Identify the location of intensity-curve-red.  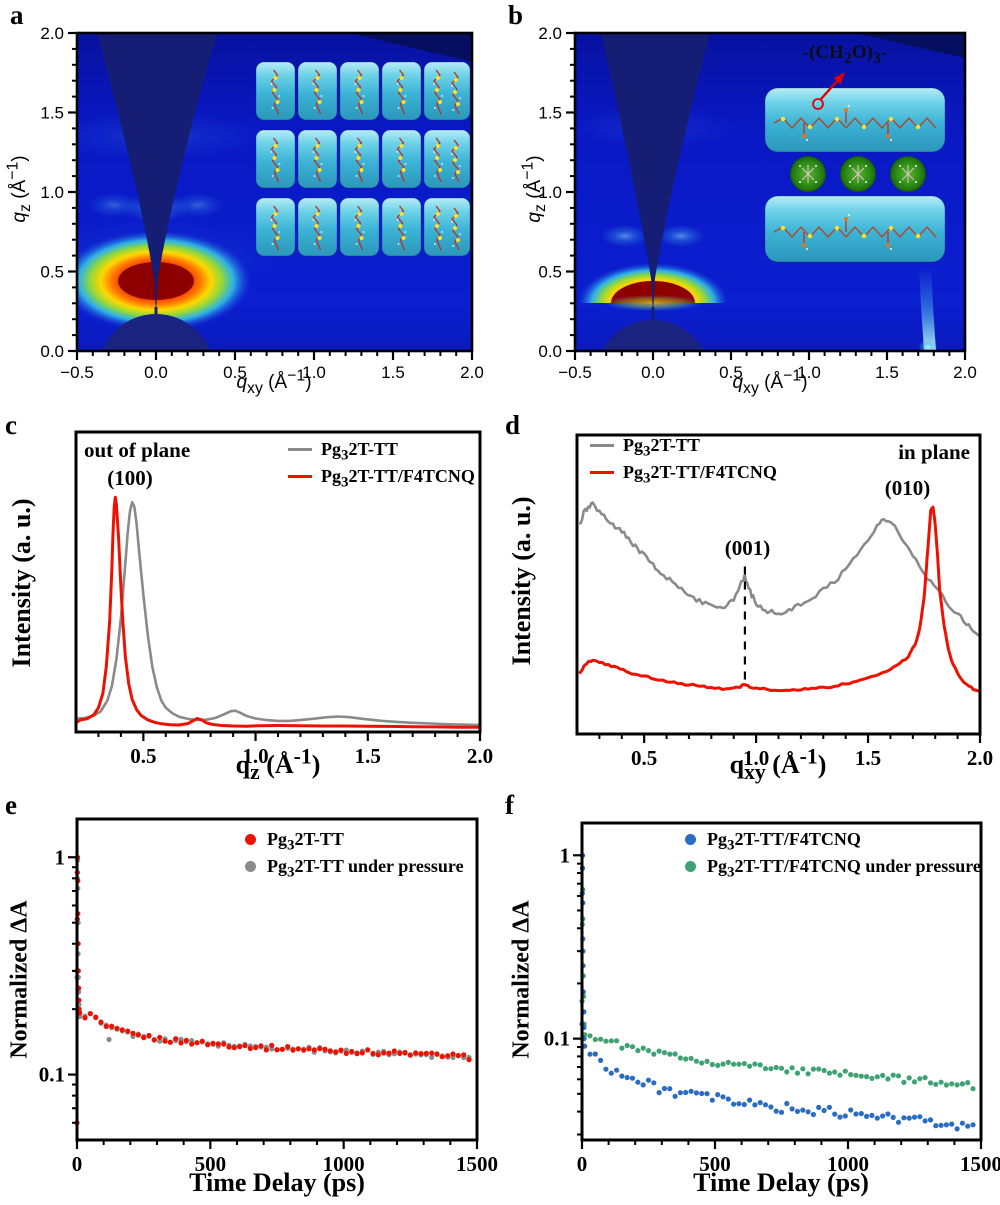
(779, 599).